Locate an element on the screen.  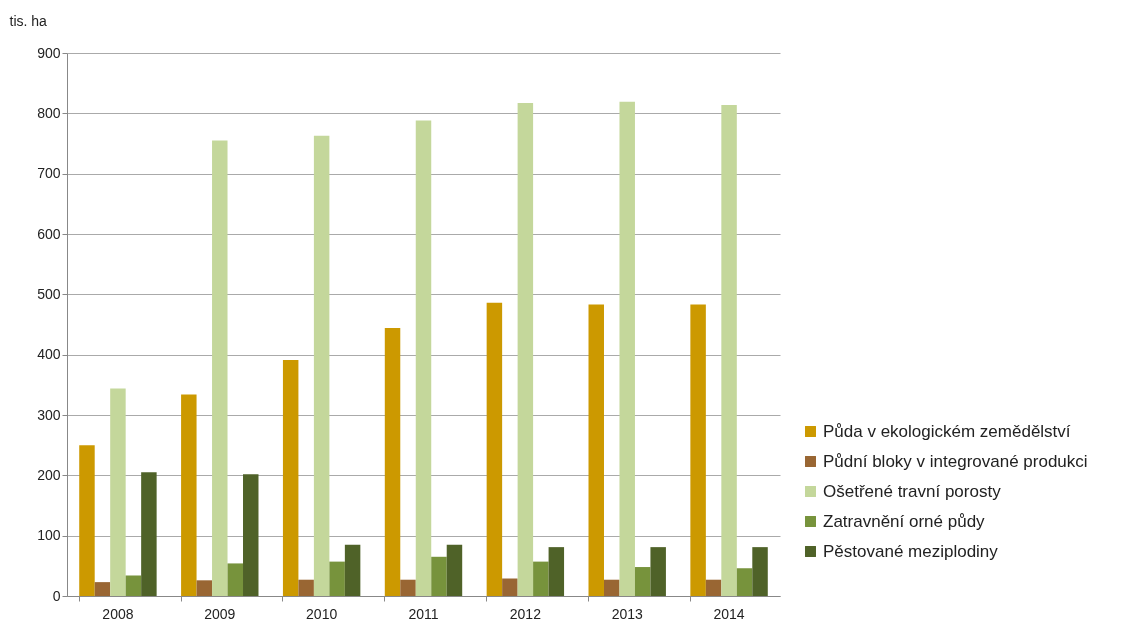
y-tick-label: 500 is located at coordinates (49, 293).